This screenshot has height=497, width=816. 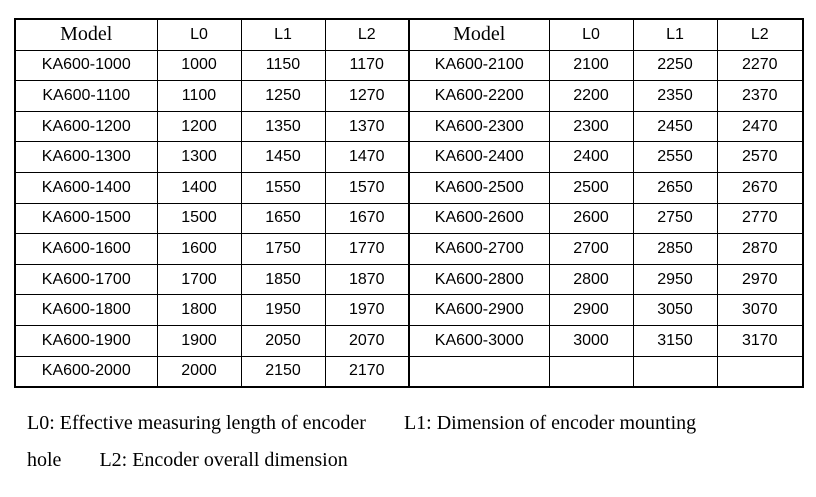 What do you see at coordinates (675, 218) in the screenshot?
I see `right-l1-cell: 2750` at bounding box center [675, 218].